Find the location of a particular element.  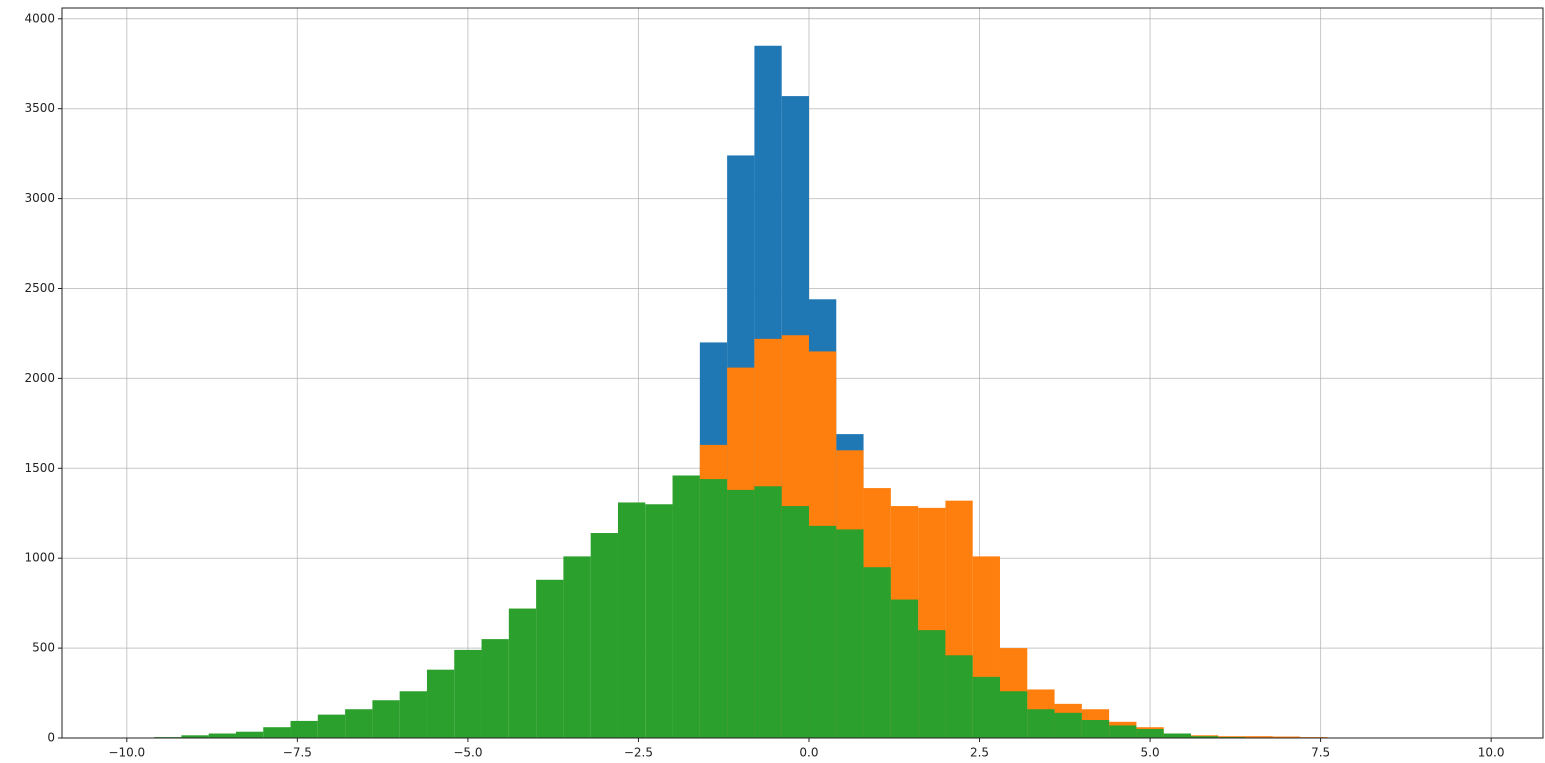

y-tick-label: 4000 is located at coordinates (39, 18).